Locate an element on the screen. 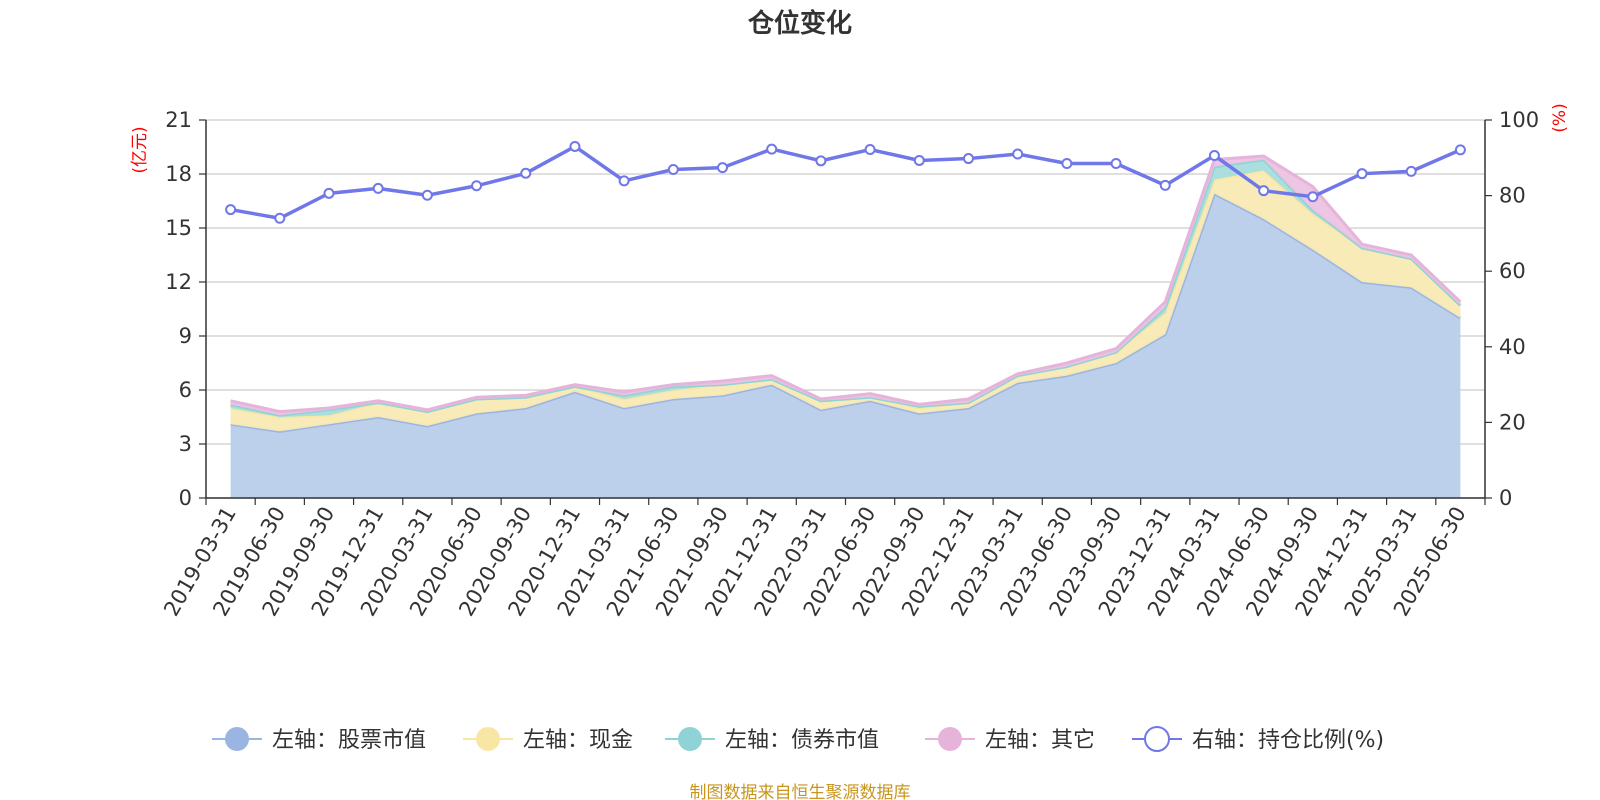 Image resolution: width=1600 pixels, height=800 pixels. legend-item-1: 左轴：现金 is located at coordinates (548, 740).